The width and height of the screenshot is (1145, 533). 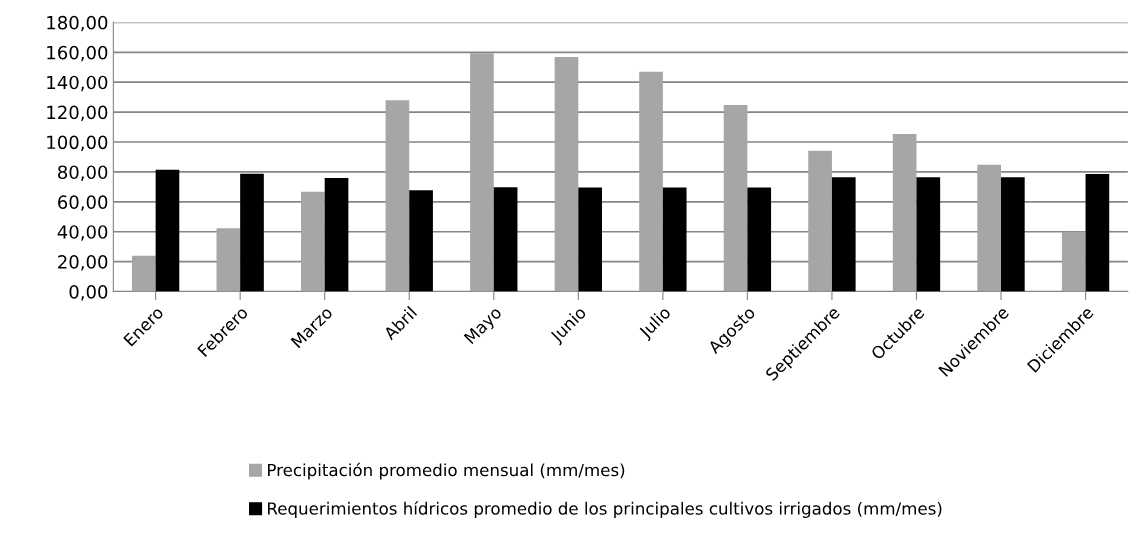 What do you see at coordinates (82, 233) in the screenshot?
I see `y-tick-label: 40,00` at bounding box center [82, 233].